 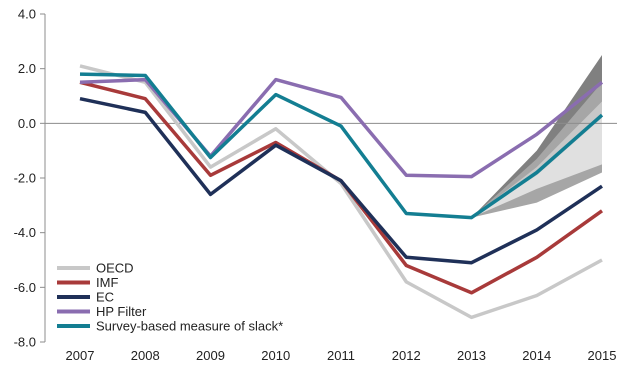 I want to click on legend-label: IMF, so click(x=107, y=282).